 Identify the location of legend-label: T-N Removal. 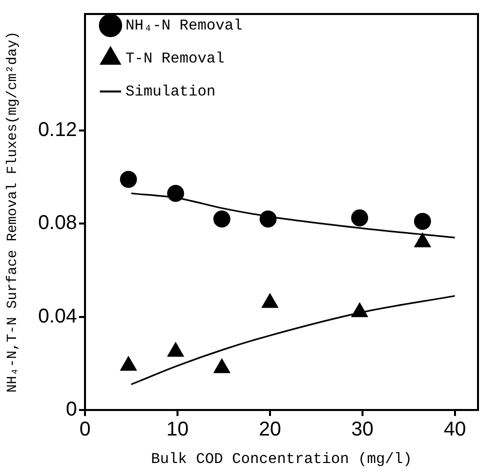
(175, 59).